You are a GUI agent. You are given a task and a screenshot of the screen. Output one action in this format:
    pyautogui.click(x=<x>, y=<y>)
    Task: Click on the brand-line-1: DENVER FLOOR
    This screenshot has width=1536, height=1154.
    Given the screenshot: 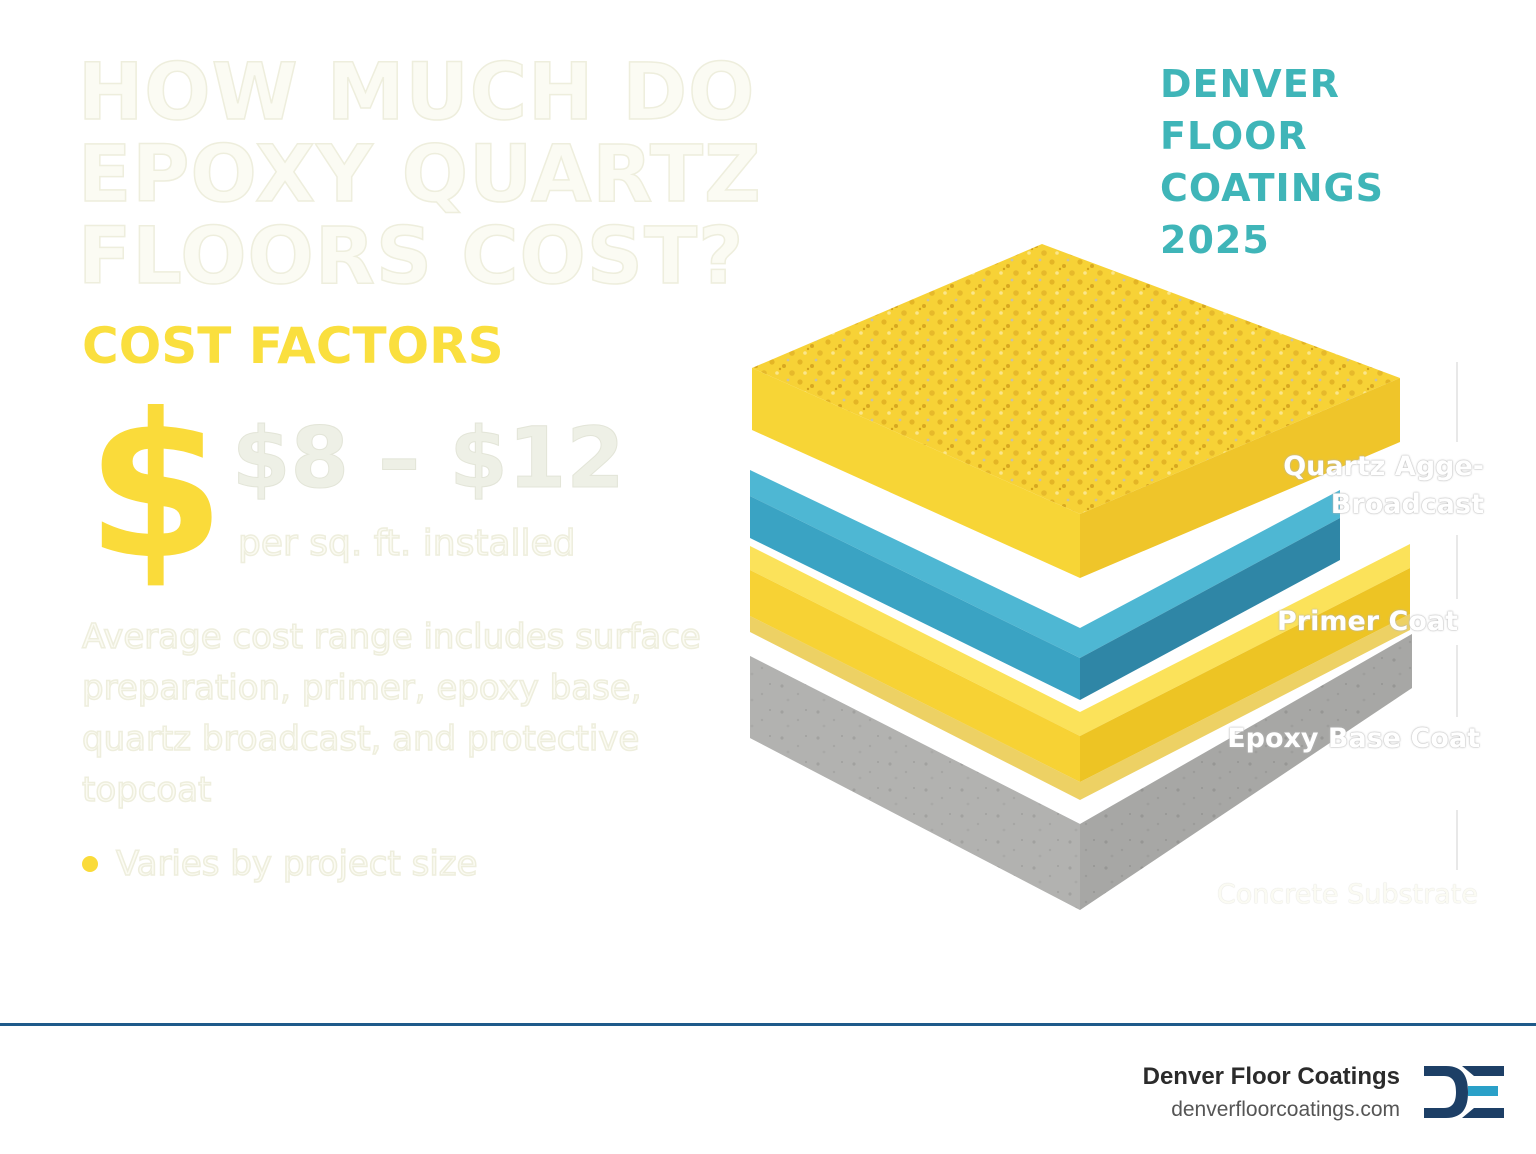 What is the action you would take?
    pyautogui.click(x=1250, y=110)
    